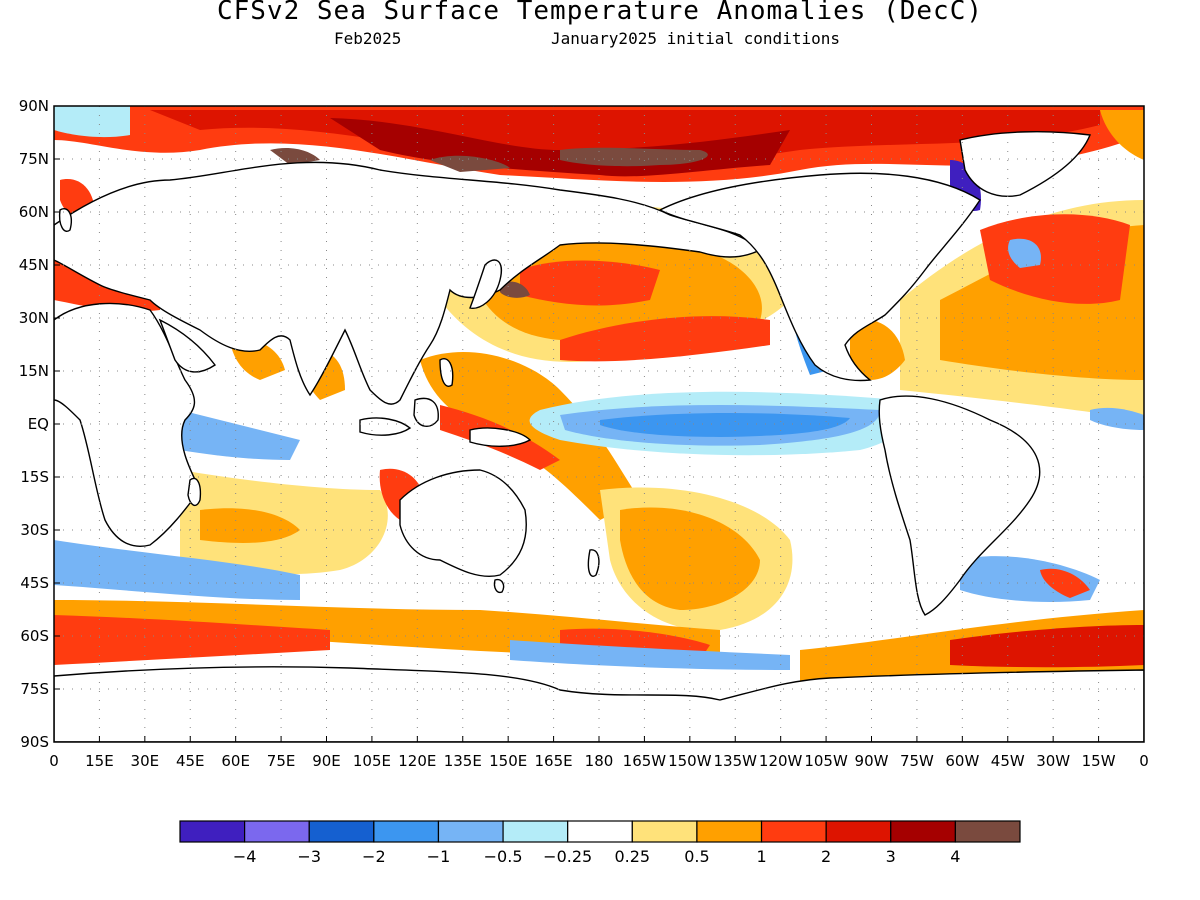 The image size is (1200, 900). What do you see at coordinates (99, 761) in the screenshot?
I see `lon-tick-label: 15E` at bounding box center [99, 761].